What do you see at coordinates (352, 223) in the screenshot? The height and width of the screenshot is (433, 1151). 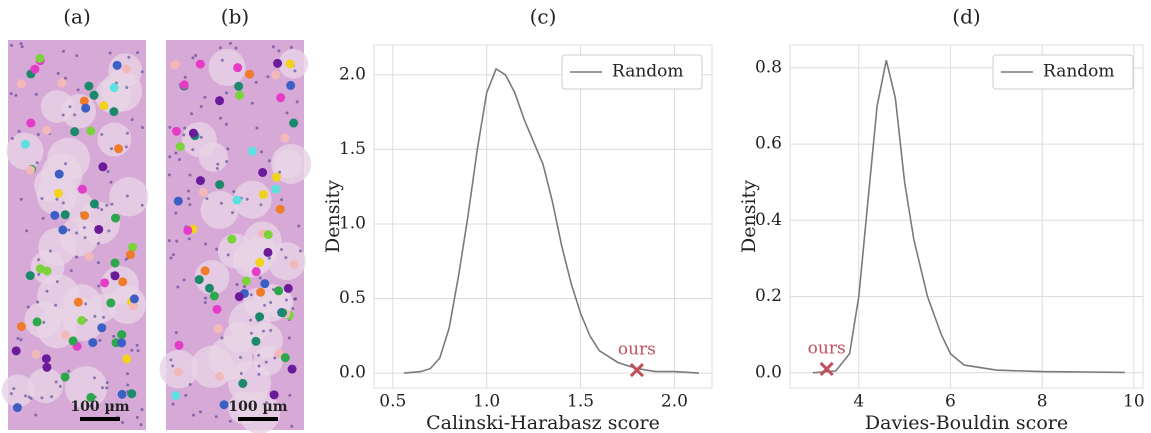 I see `y-tick-label: 1.0` at bounding box center [352, 223].